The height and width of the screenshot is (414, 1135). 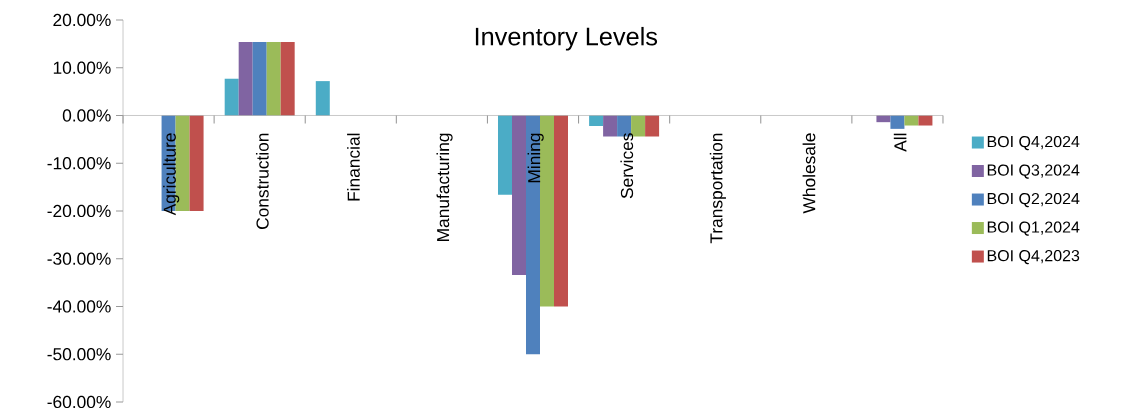 I want to click on legend-label: BOI Q4,2024, so click(x=1033, y=143).